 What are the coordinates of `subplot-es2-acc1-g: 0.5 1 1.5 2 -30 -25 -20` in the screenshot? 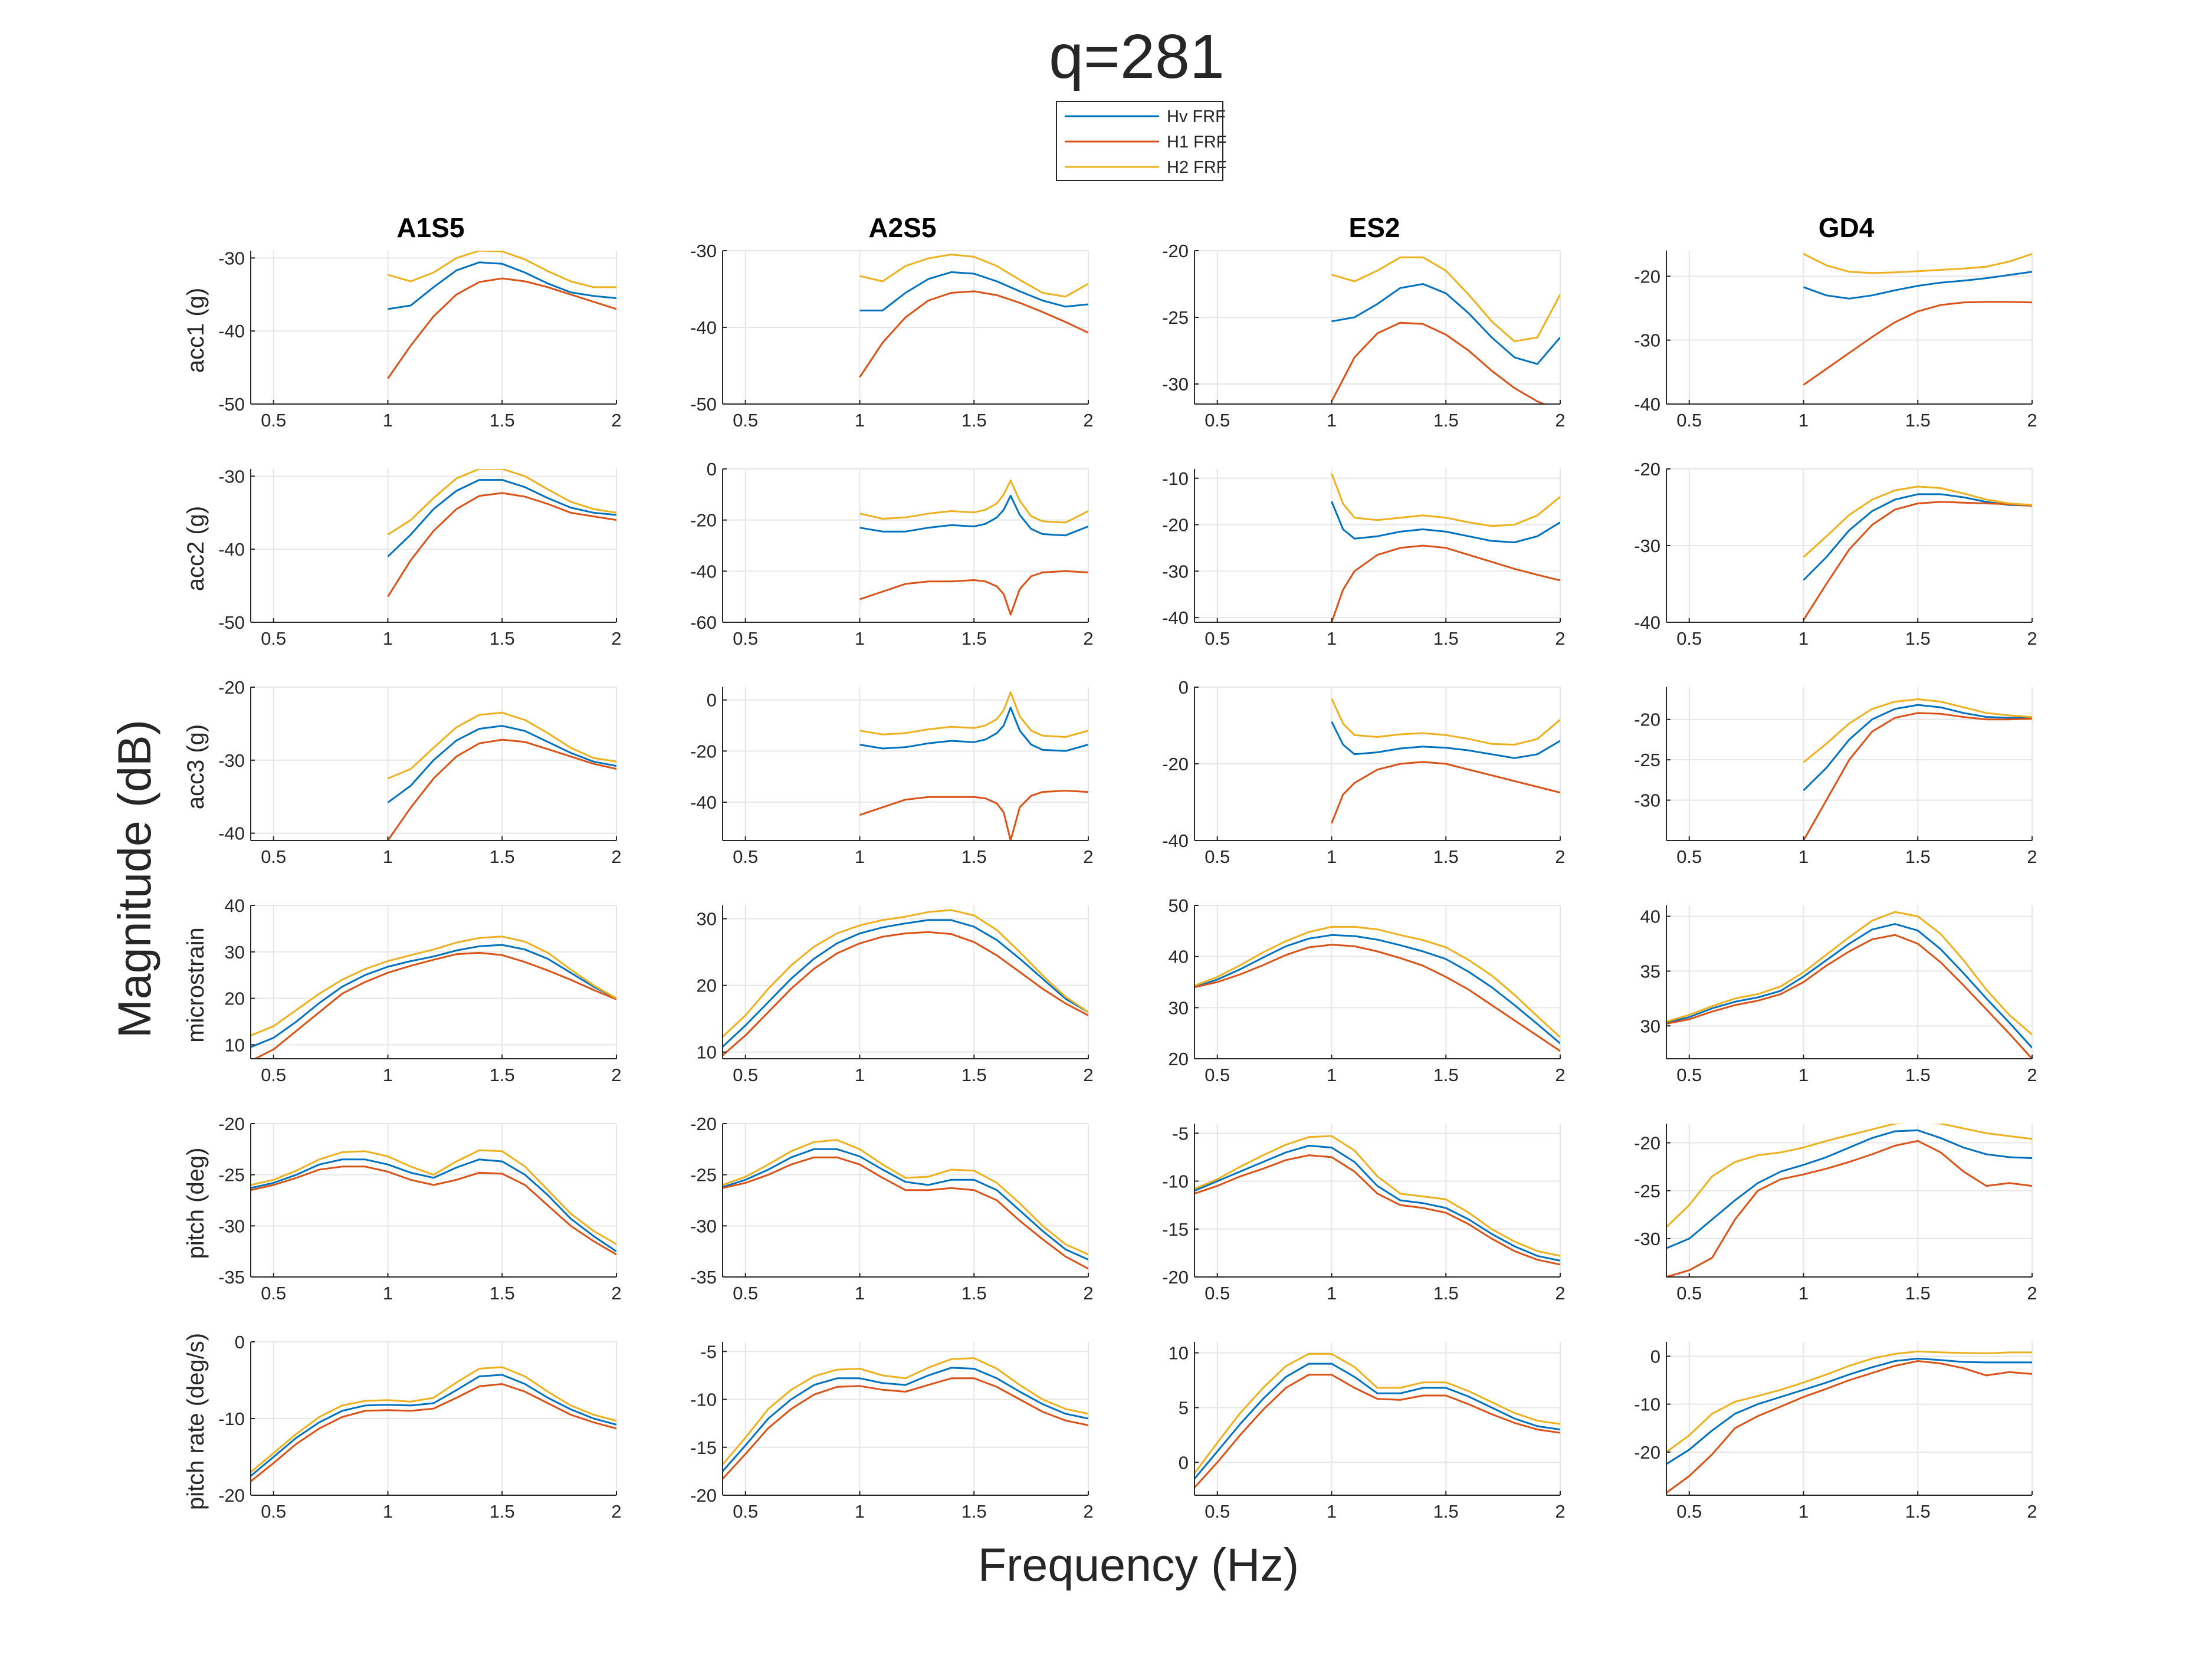 It's located at (1363, 336).